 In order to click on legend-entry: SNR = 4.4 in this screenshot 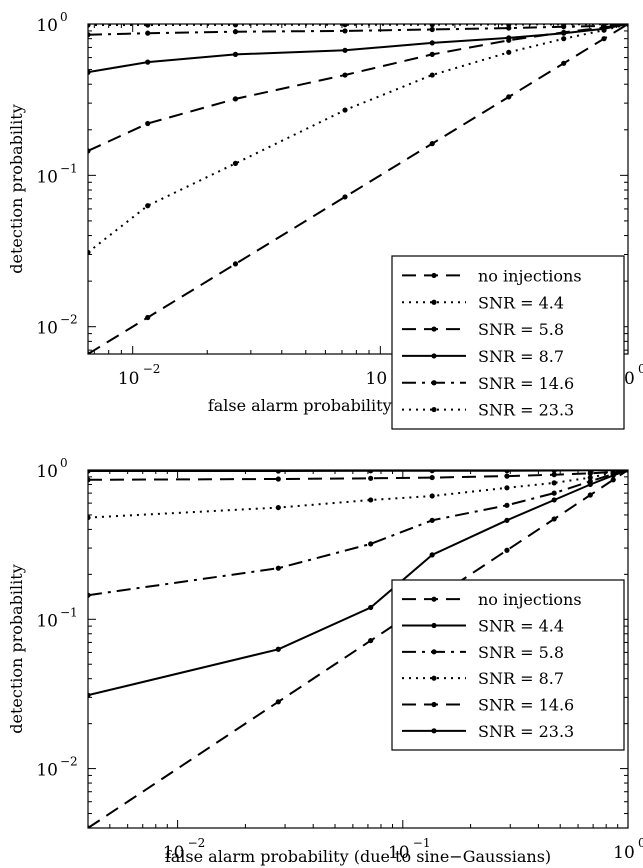, I will do `click(483, 302)`.